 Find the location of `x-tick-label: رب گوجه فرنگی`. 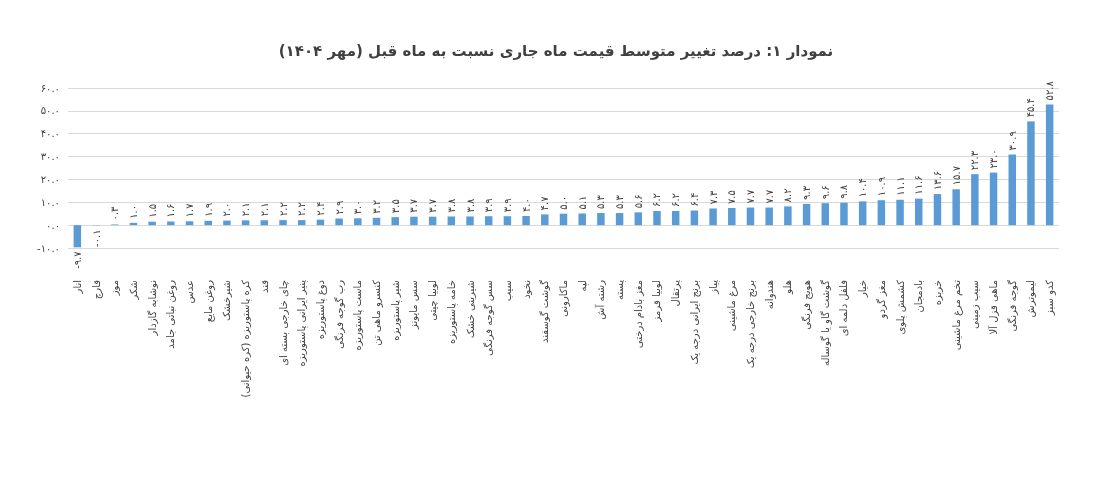

x-tick-label: رب گوجه فرنگی is located at coordinates (339, 314).